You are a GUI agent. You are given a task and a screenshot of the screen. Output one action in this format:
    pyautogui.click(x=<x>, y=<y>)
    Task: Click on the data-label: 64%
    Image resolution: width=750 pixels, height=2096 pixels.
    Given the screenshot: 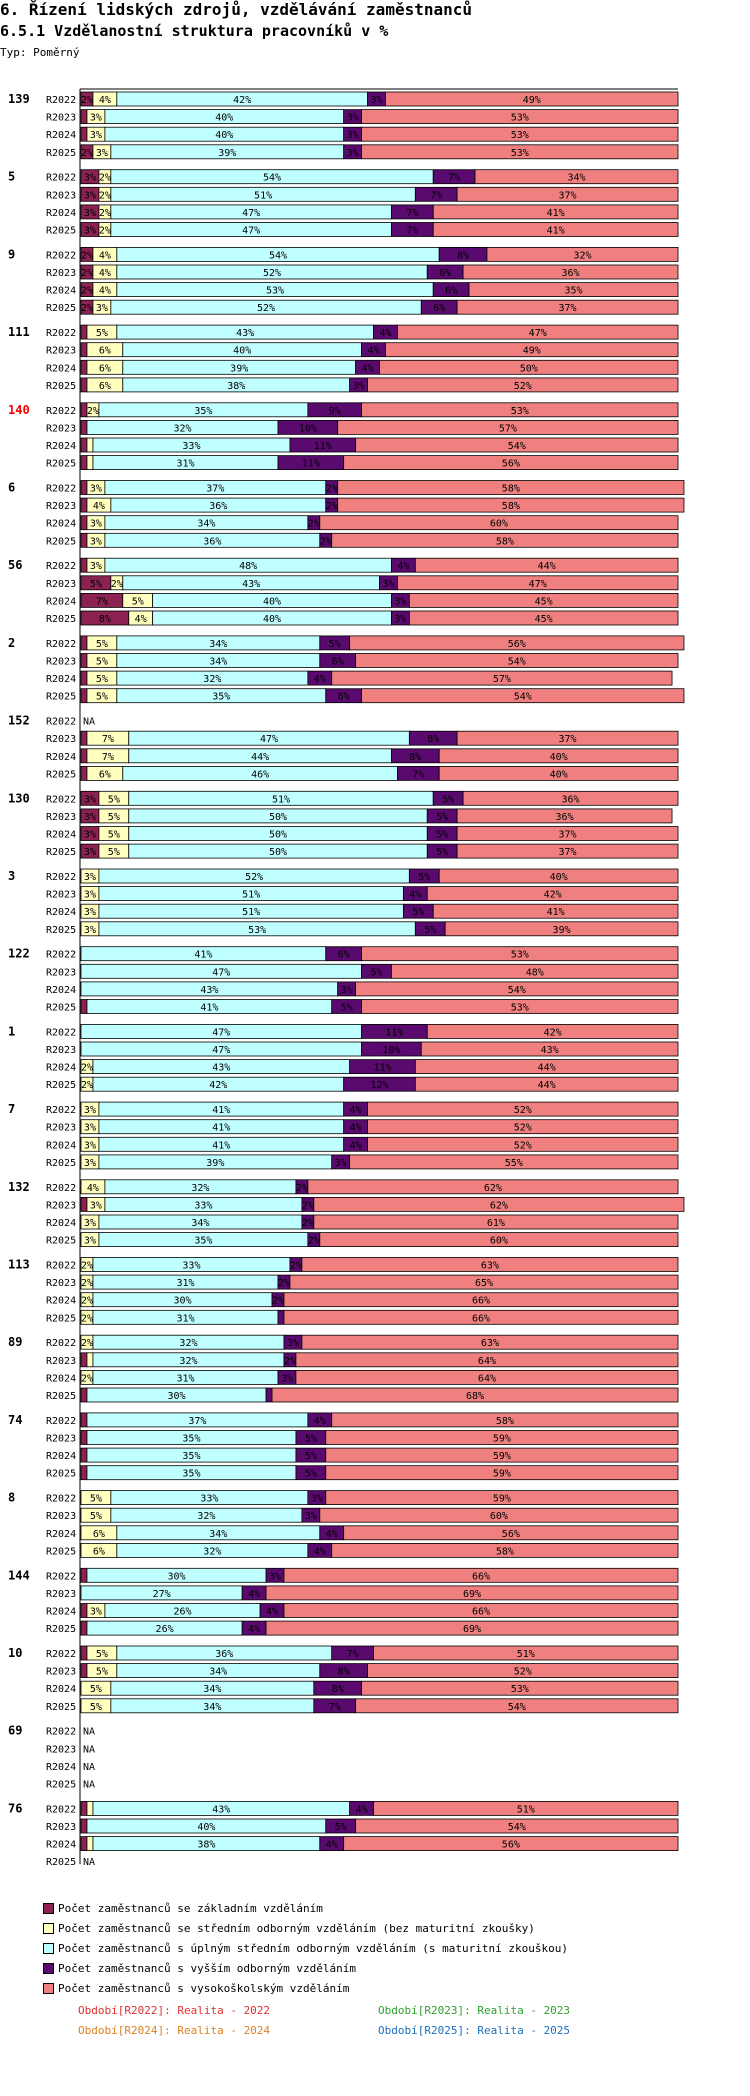 What is the action you would take?
    pyautogui.click(x=487, y=1361)
    